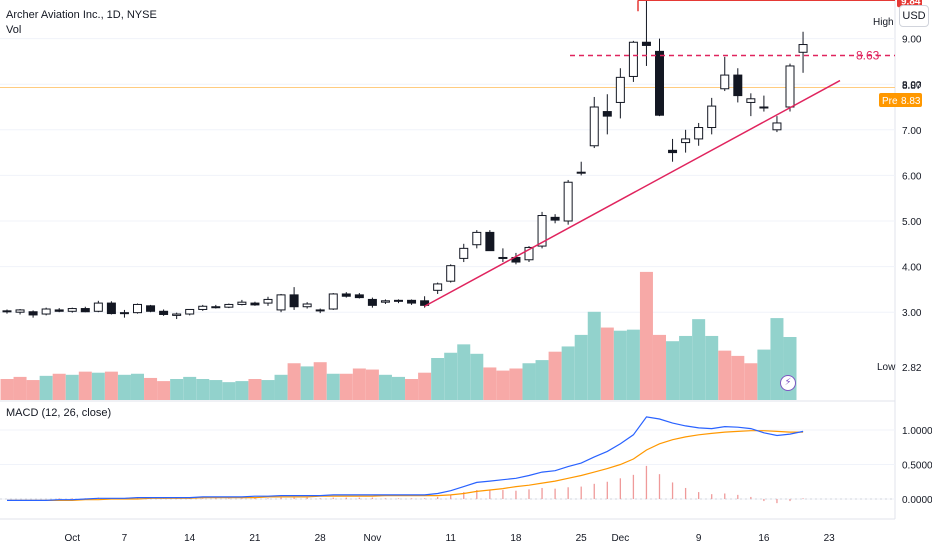  What do you see at coordinates (917, 500) in the screenshot?
I see `macd-tick-label: 0.0000` at bounding box center [917, 500].